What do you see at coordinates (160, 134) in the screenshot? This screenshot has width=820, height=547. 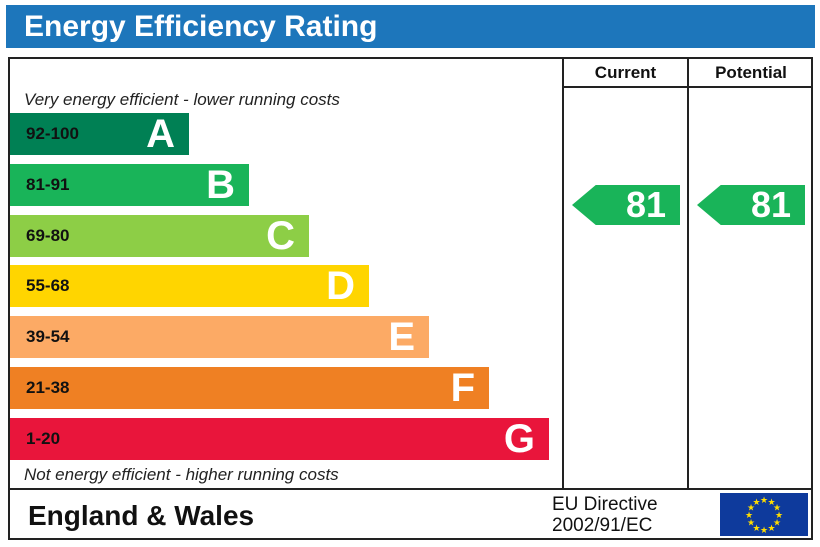 I see `band-letter: A` at bounding box center [160, 134].